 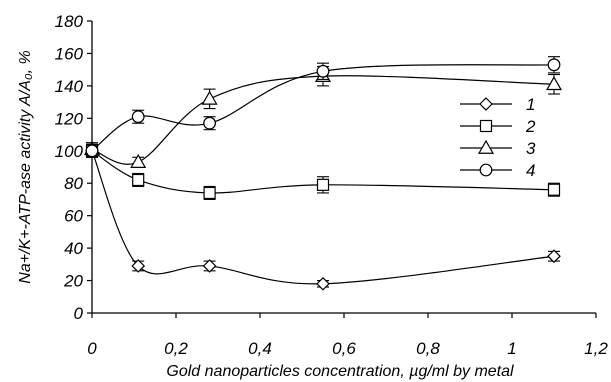 I want to click on legend-label: 4, so click(x=530, y=170).